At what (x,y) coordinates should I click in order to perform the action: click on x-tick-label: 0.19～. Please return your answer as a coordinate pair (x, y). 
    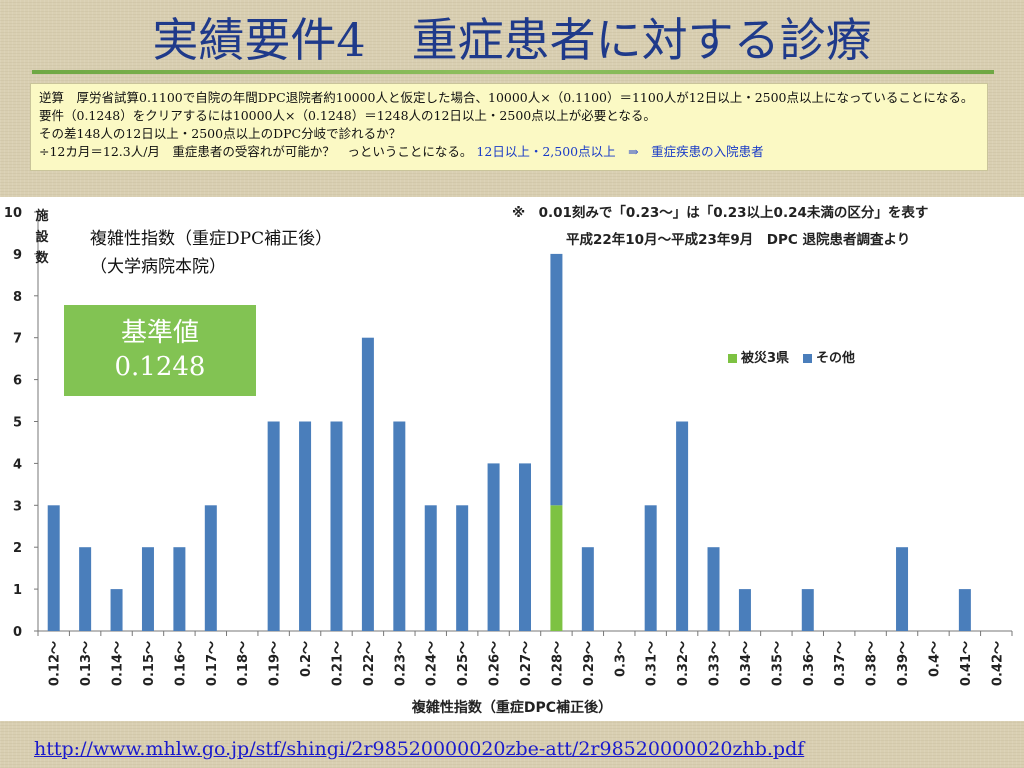
    Looking at the image, I should click on (275, 663).